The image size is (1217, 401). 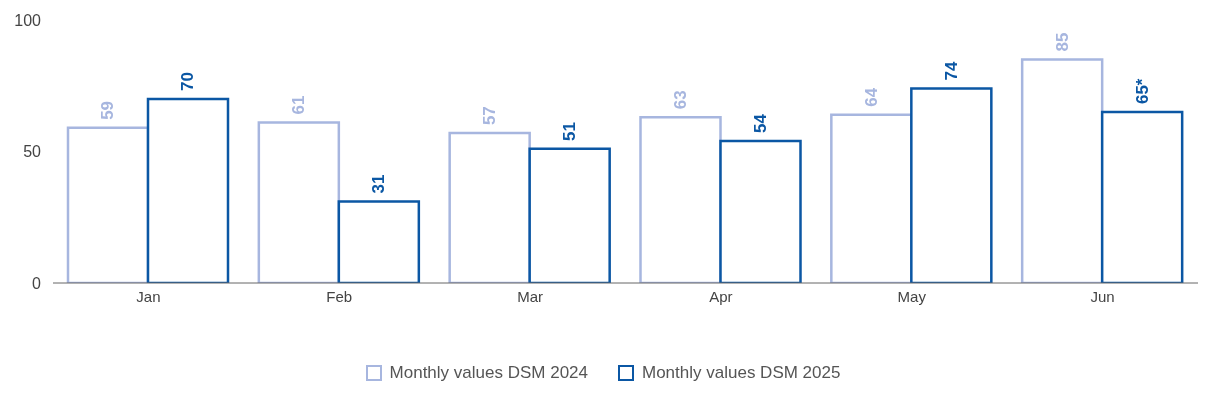 I want to click on data-label: 59, so click(x=108, y=110).